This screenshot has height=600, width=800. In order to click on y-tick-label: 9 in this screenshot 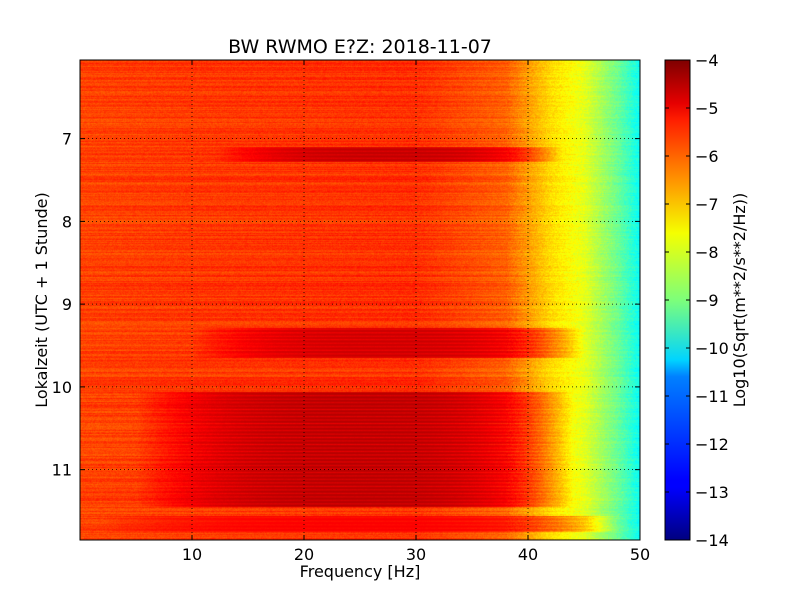, I will do `click(67, 304)`.